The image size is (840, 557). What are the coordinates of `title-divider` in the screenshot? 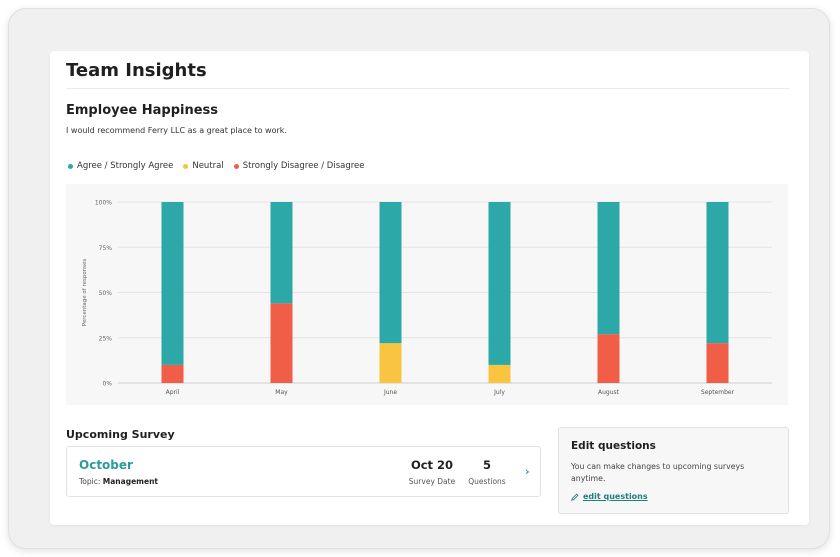 It's located at (428, 88).